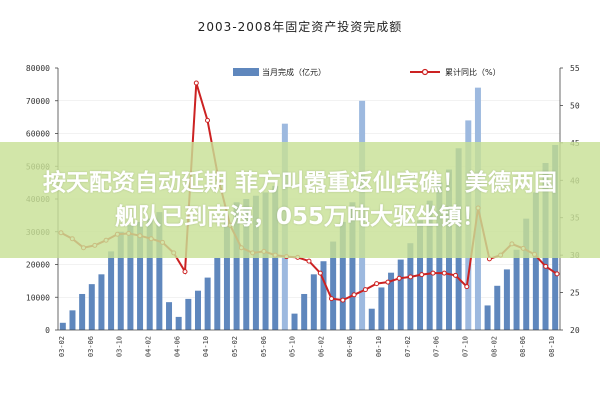  I want to click on y-right-tick-label: 20, so click(575, 330).